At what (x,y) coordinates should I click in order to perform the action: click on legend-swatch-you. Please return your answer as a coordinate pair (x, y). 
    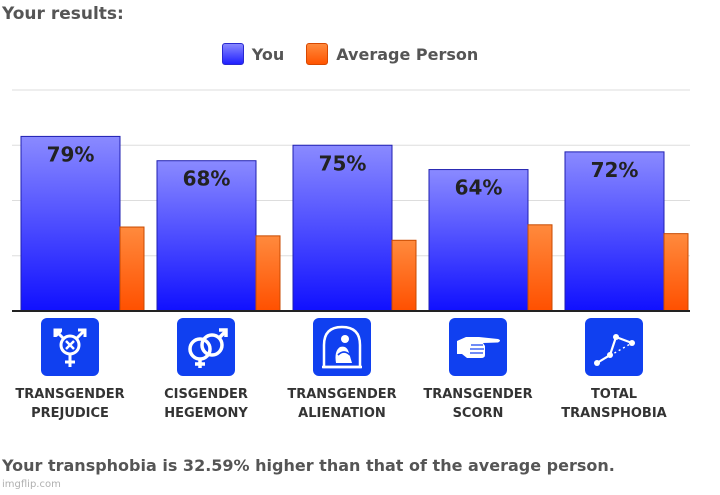
    Looking at the image, I should click on (232, 54).